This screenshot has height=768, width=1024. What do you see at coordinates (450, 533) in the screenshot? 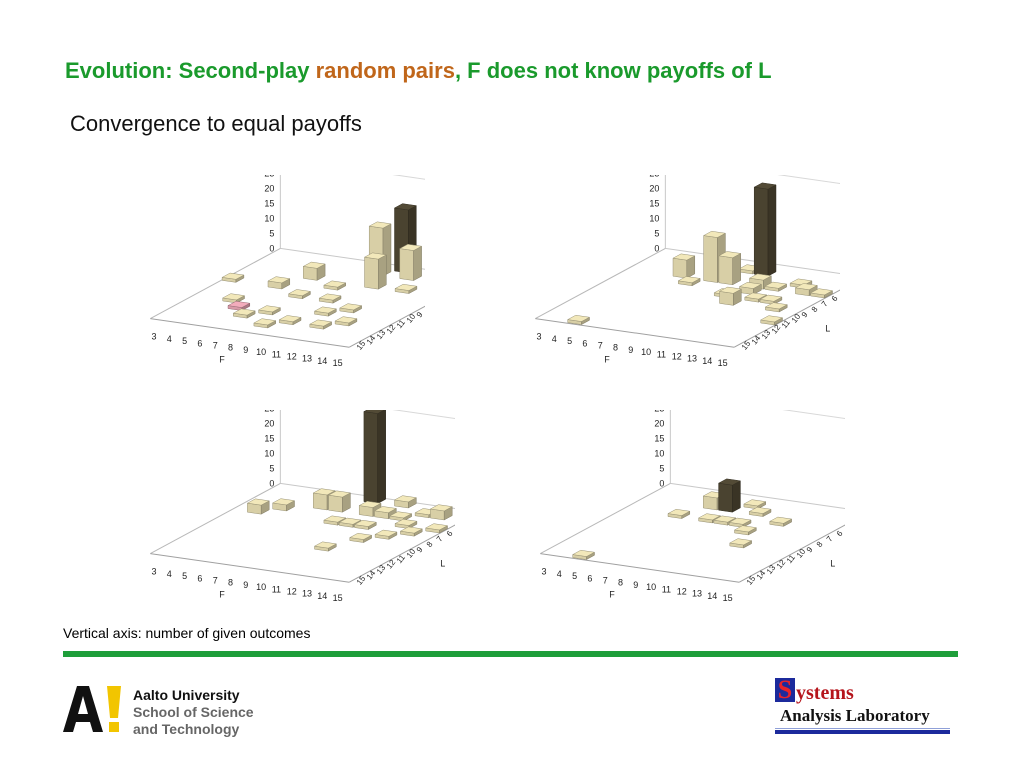
I see `l-tick-label: 6` at bounding box center [450, 533].